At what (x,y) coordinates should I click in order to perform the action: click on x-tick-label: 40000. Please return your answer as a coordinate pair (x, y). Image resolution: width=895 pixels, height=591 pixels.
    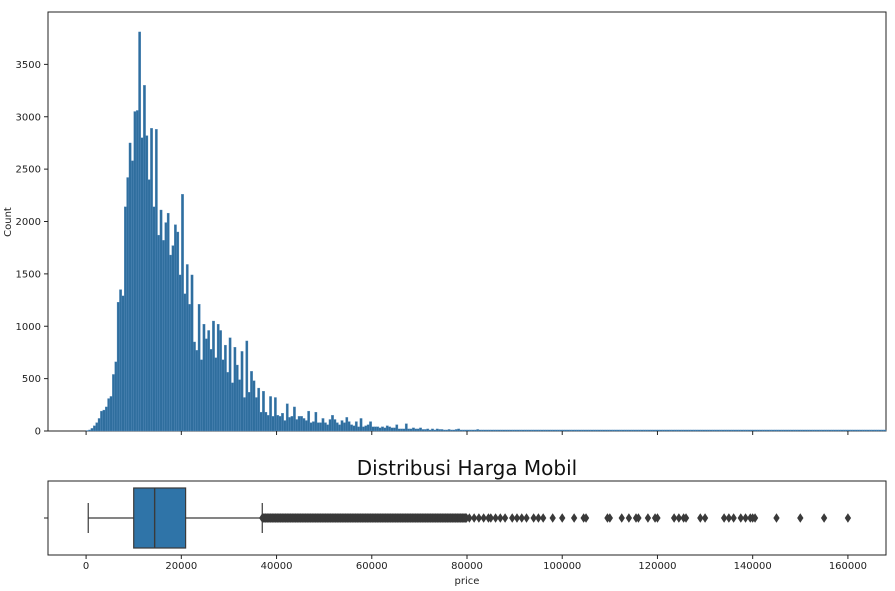
    Looking at the image, I should click on (277, 566).